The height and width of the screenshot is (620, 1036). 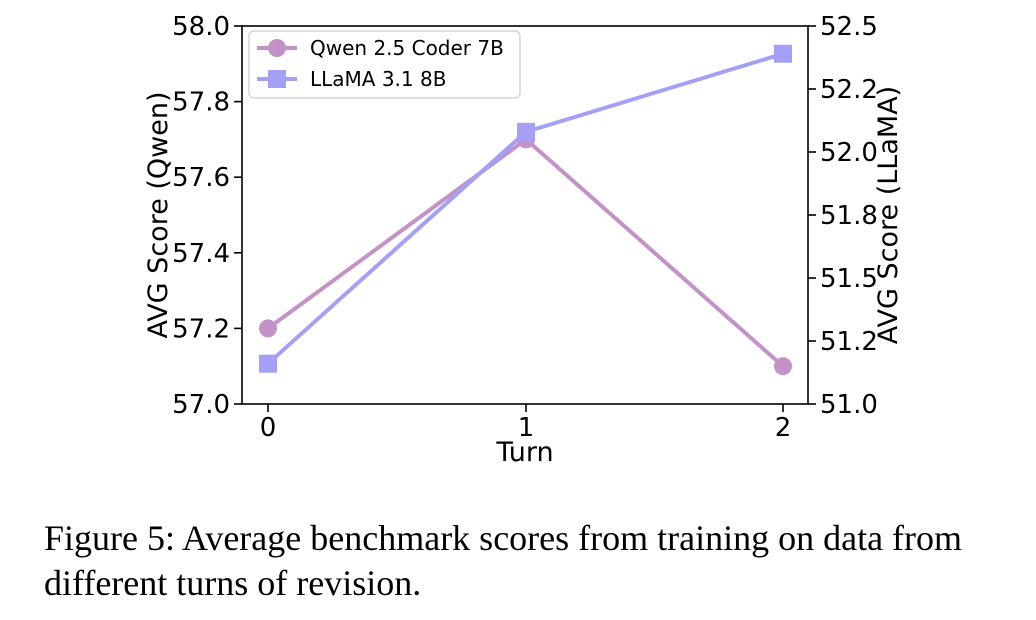 I want to click on right-tick-label: 52.2, so click(x=849, y=90).